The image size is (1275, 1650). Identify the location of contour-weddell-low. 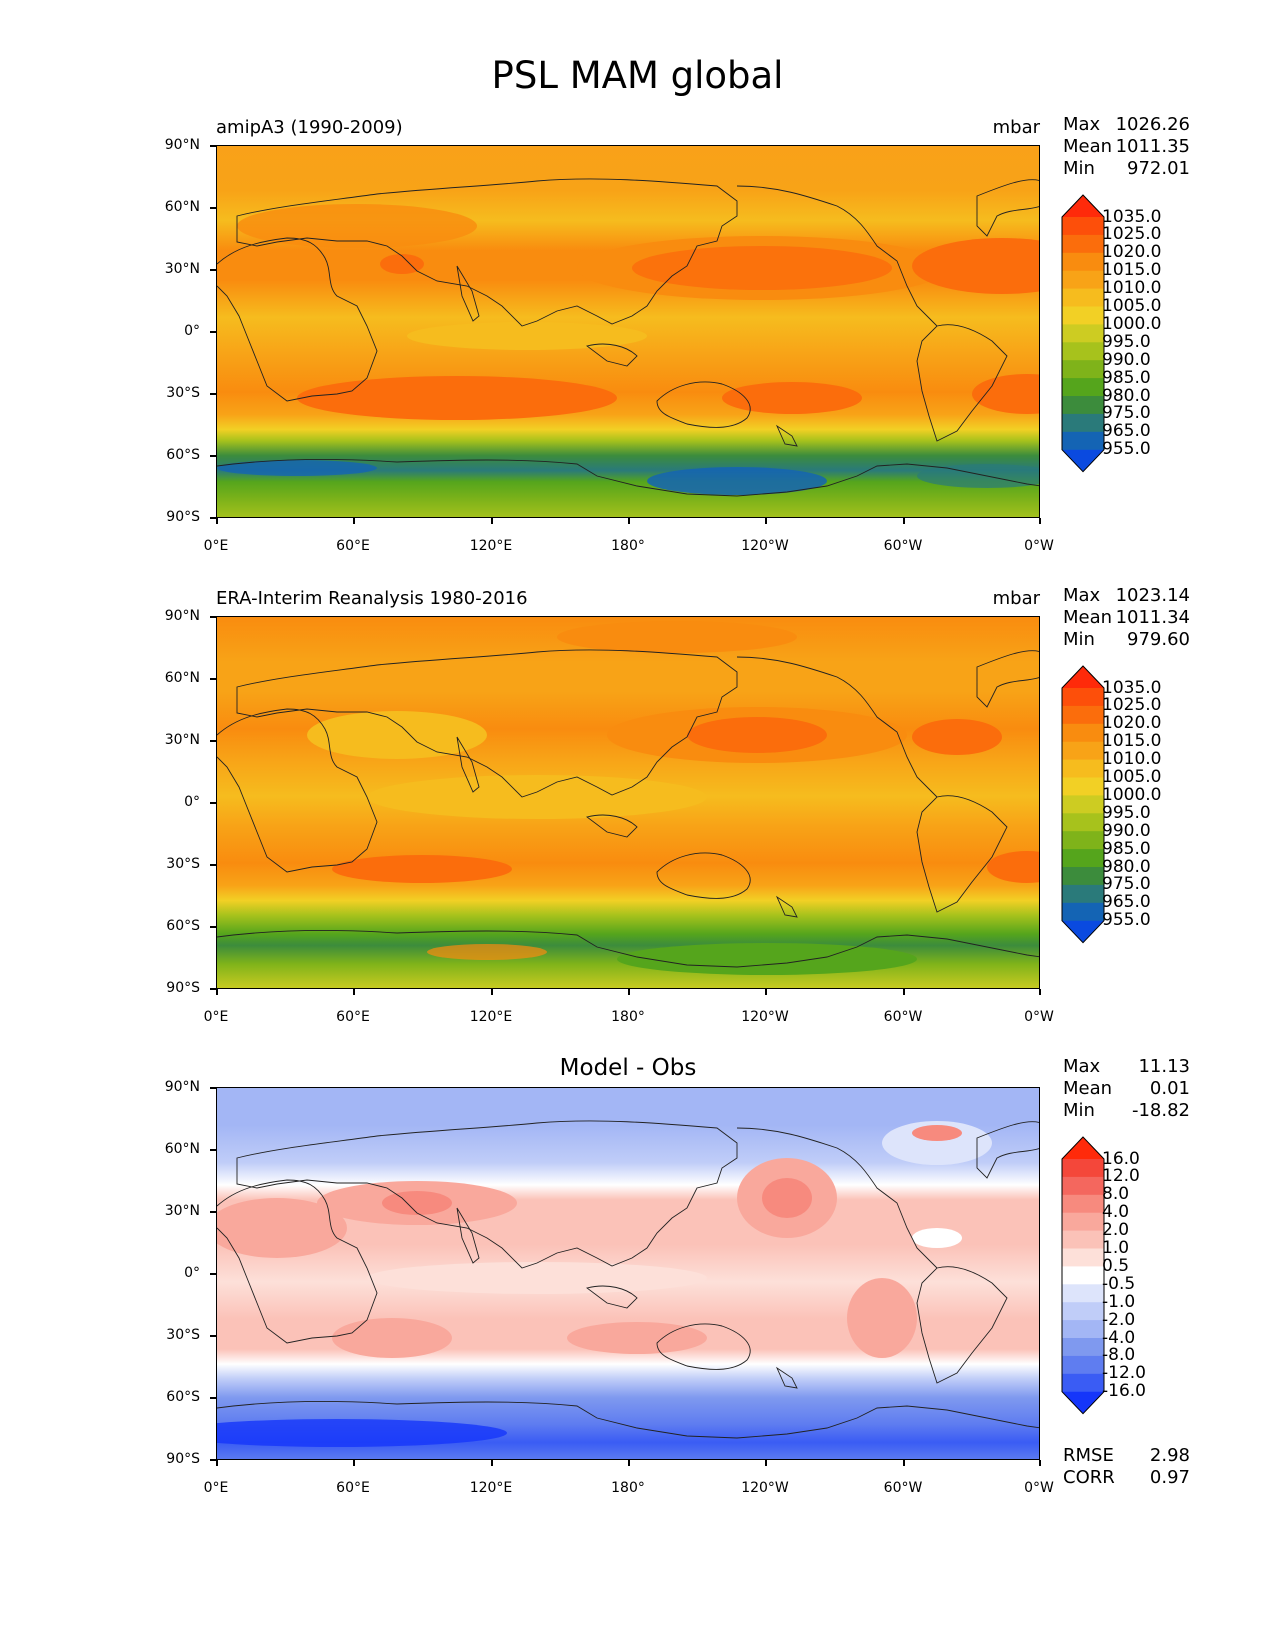
(978, 476).